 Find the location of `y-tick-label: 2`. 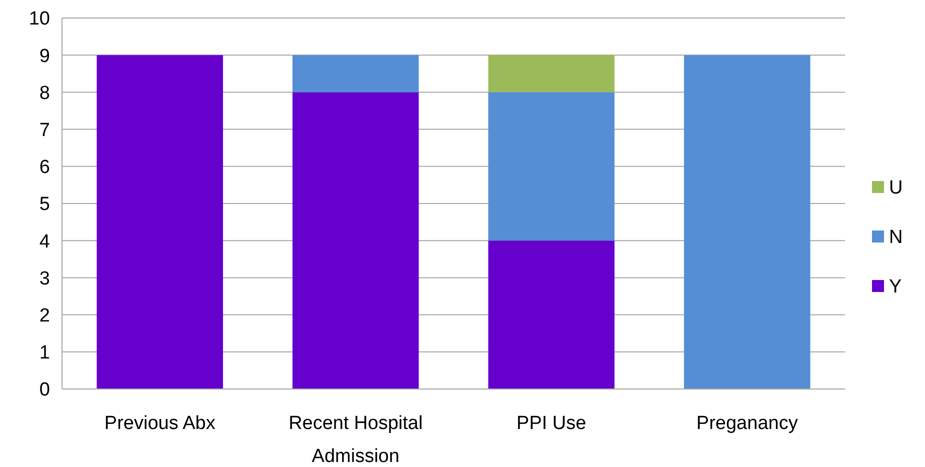

y-tick-label: 2 is located at coordinates (44, 315).